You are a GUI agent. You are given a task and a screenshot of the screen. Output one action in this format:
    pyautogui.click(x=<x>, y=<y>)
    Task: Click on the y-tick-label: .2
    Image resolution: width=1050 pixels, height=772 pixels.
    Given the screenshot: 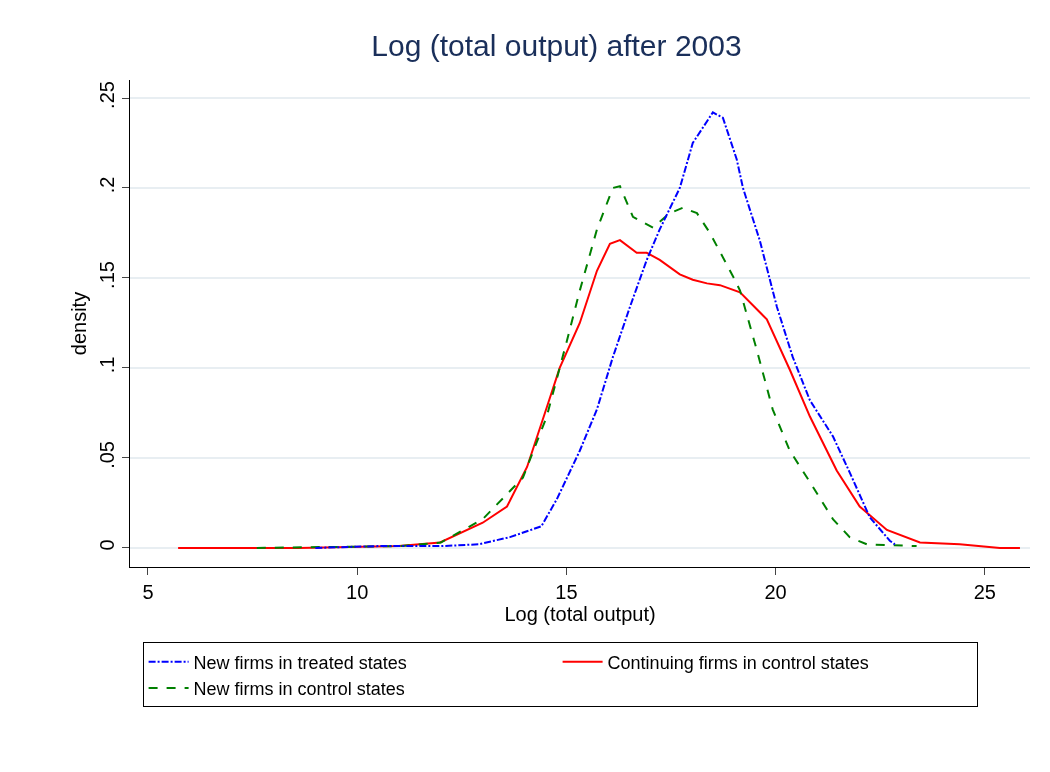 What is the action you would take?
    pyautogui.click(x=107, y=185)
    